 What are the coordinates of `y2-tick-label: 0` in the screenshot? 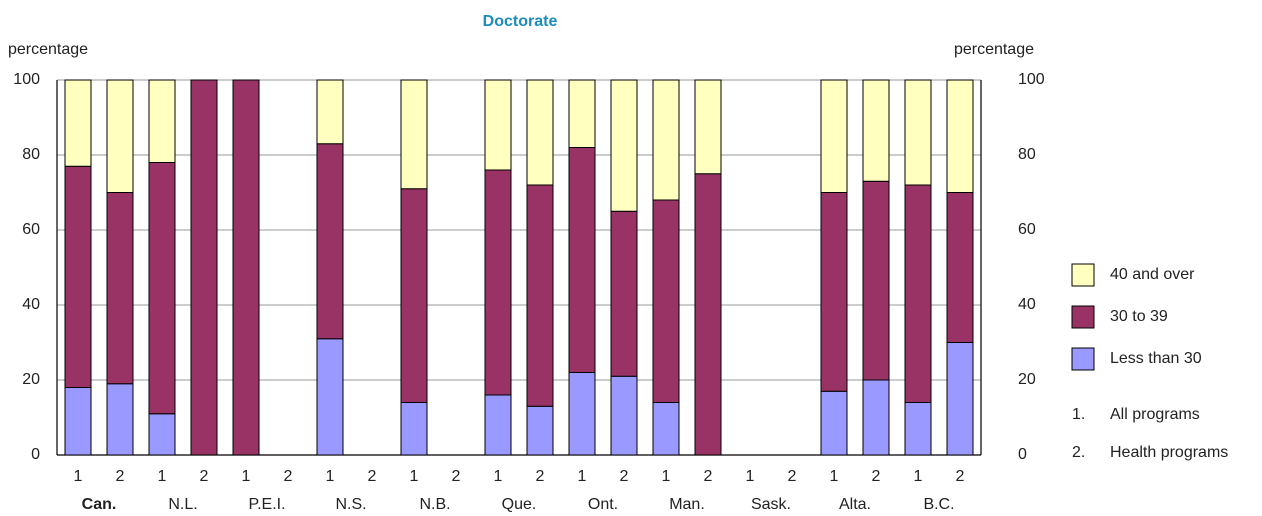 It's located at (1022, 454).